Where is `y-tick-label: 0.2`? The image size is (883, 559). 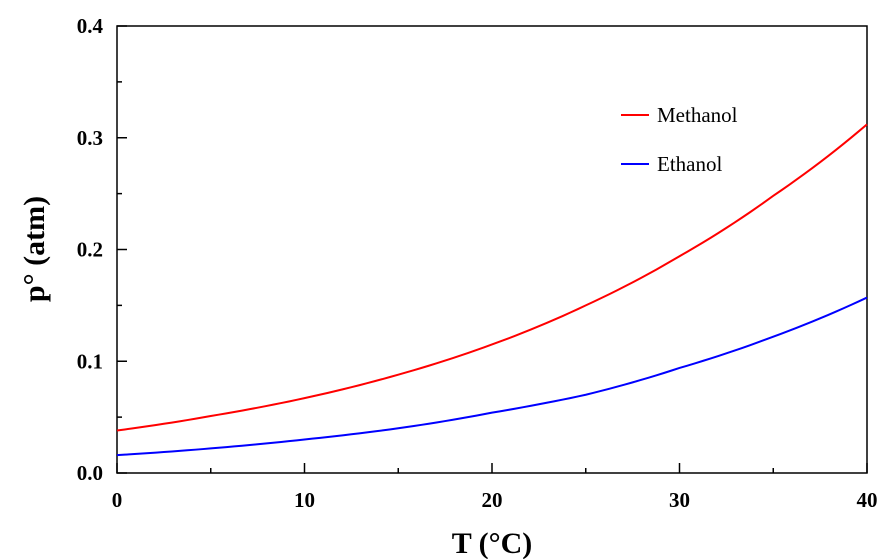 y-tick-label: 0.2 is located at coordinates (90, 250).